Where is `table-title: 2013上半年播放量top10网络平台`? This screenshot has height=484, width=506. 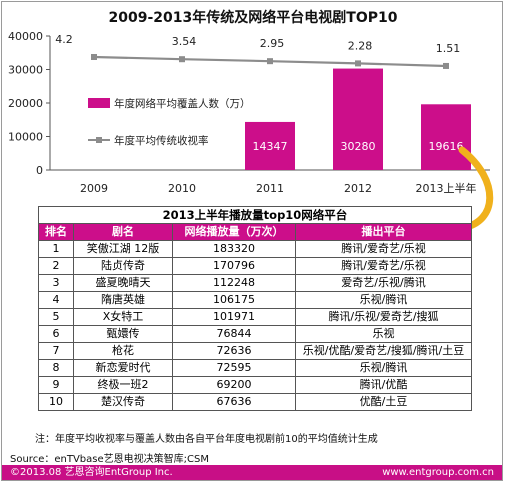
table-title: 2013上半年播放量top10网络平台 is located at coordinates (255, 215).